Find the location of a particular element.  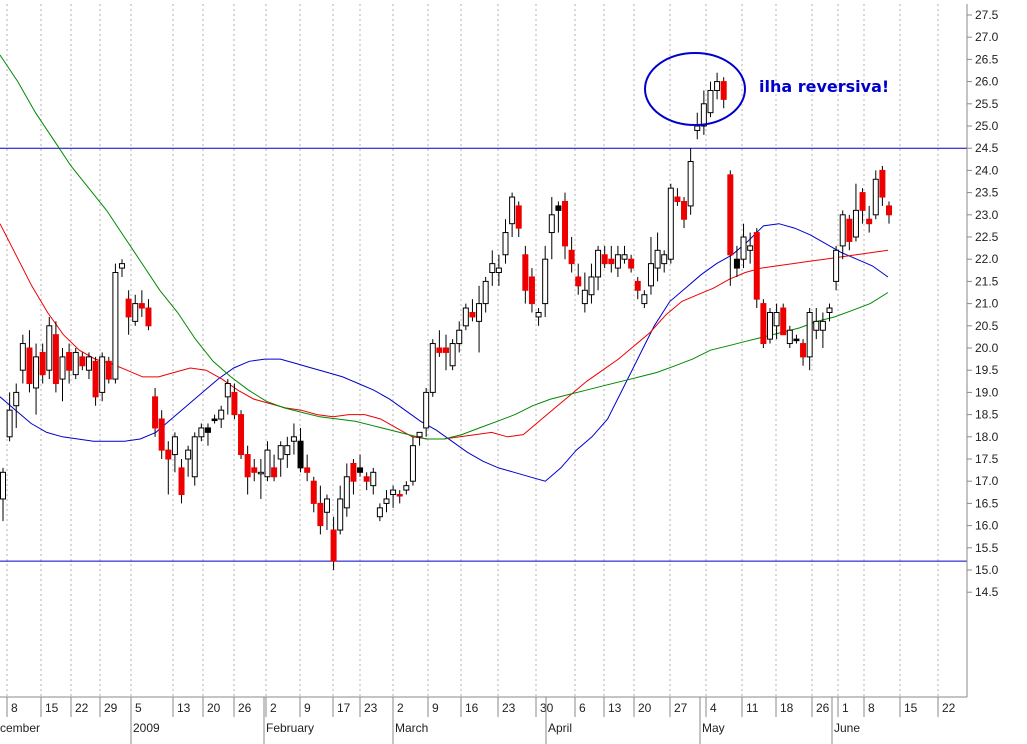

x-month-label: May is located at coordinates (713, 728).